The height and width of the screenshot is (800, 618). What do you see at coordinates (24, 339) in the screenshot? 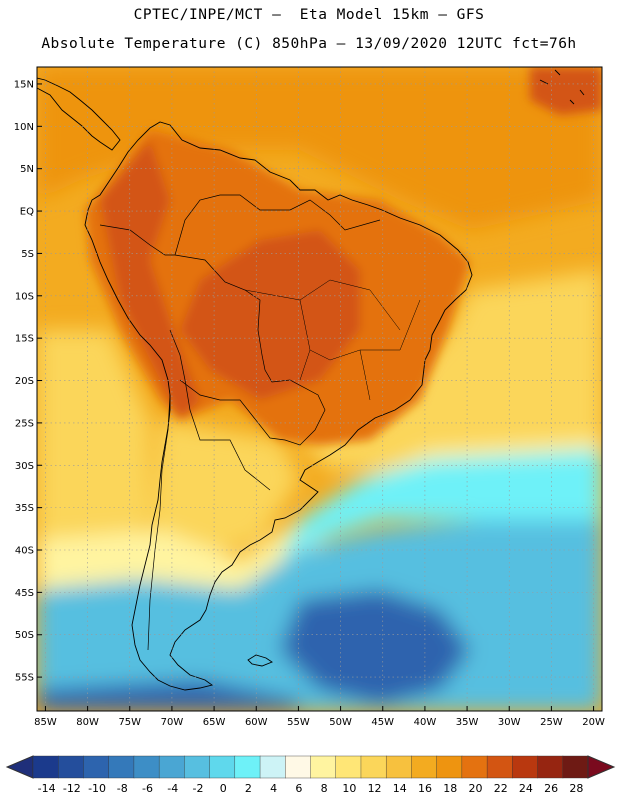
I see `latitude-label: 15S` at bounding box center [24, 339].